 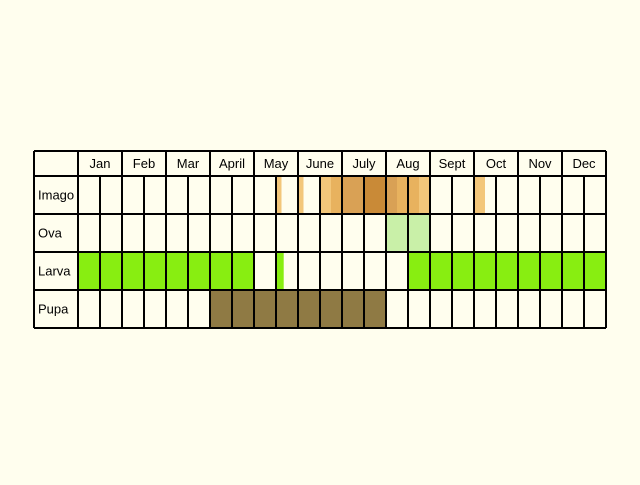 I want to click on stage-label-pupa: Pupa, so click(x=53, y=309).